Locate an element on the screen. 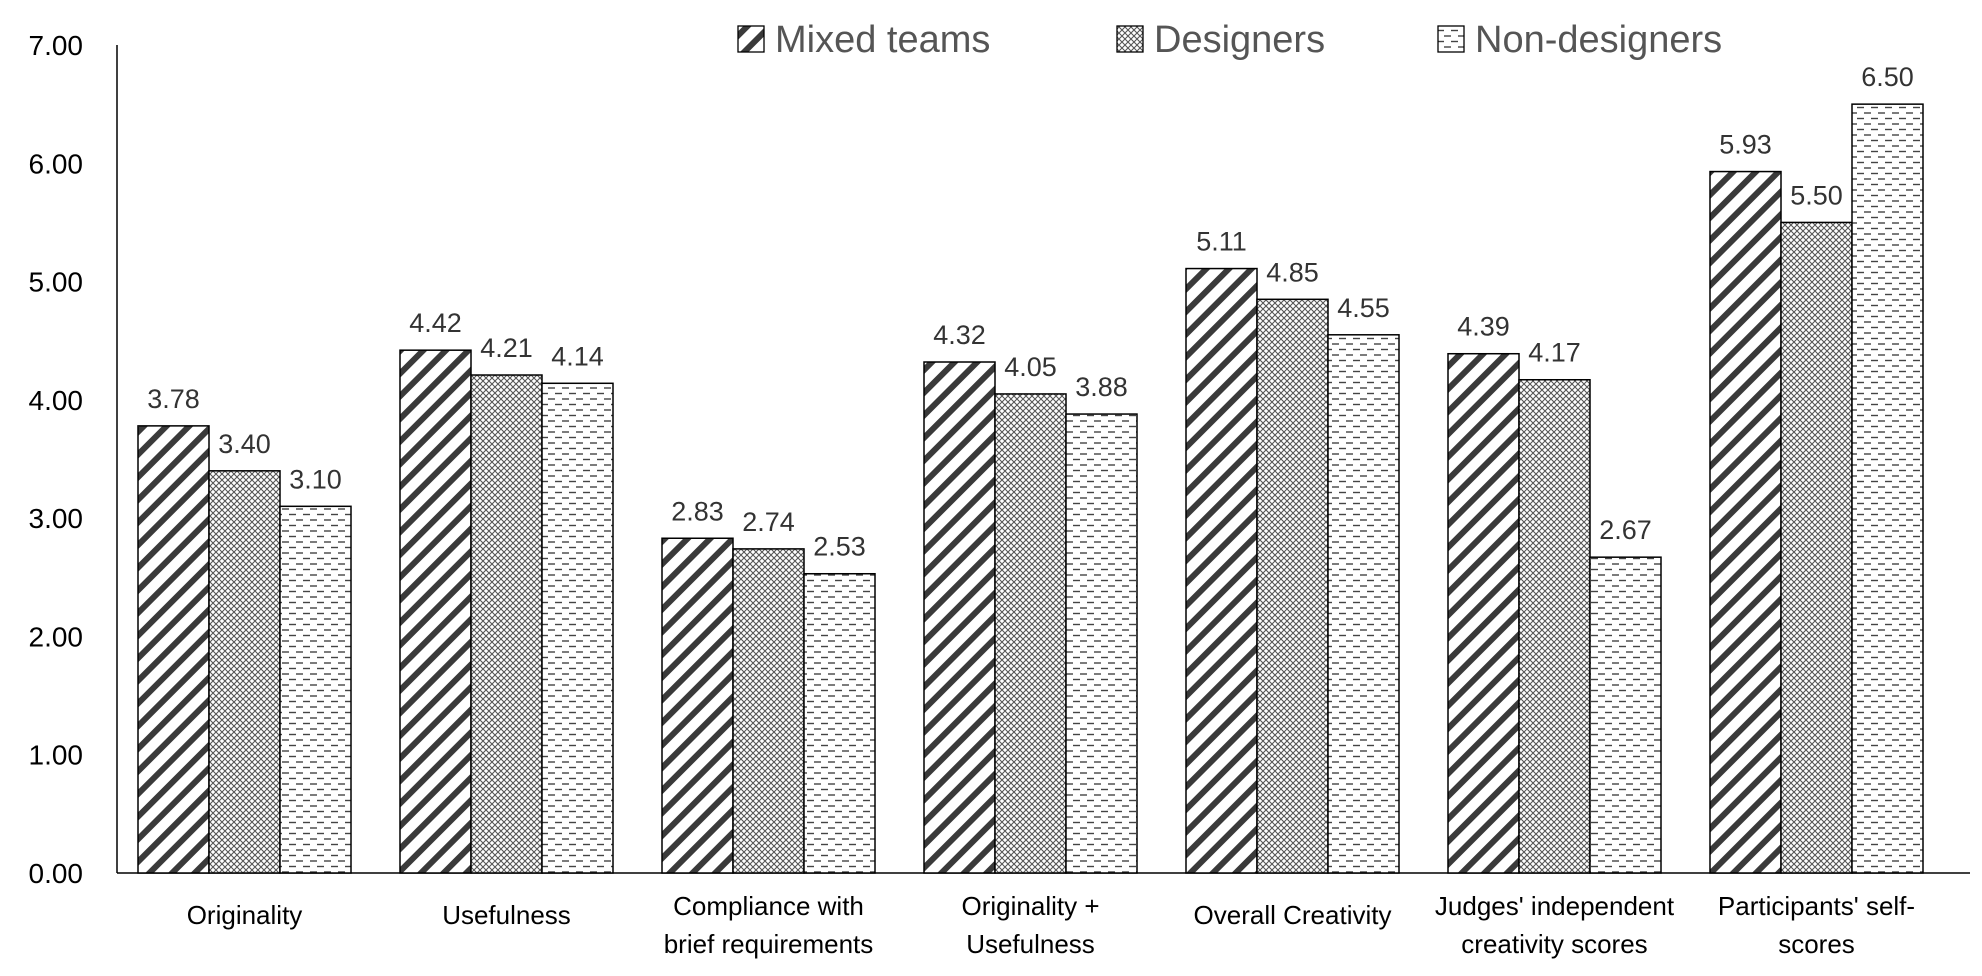  data-label: 4.05 is located at coordinates (1030, 367).